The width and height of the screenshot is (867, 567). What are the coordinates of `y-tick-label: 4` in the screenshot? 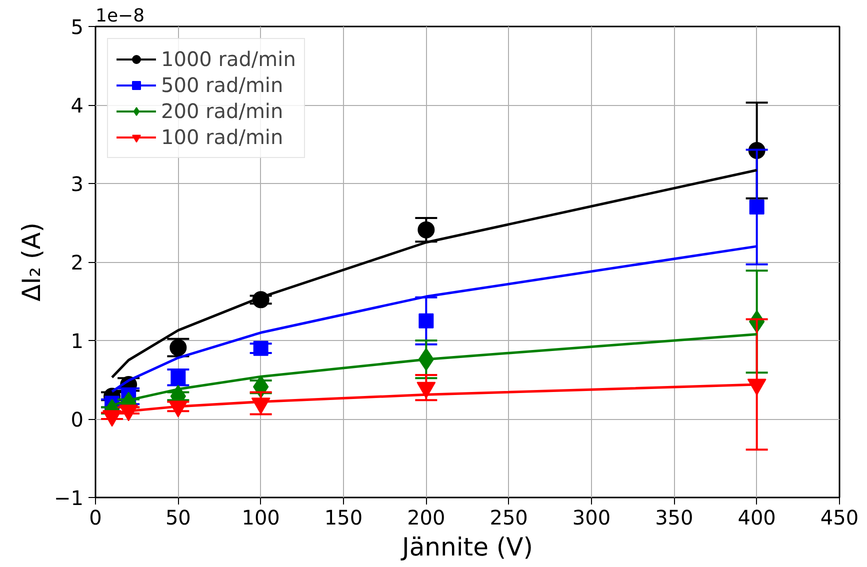 It's located at (77, 106).